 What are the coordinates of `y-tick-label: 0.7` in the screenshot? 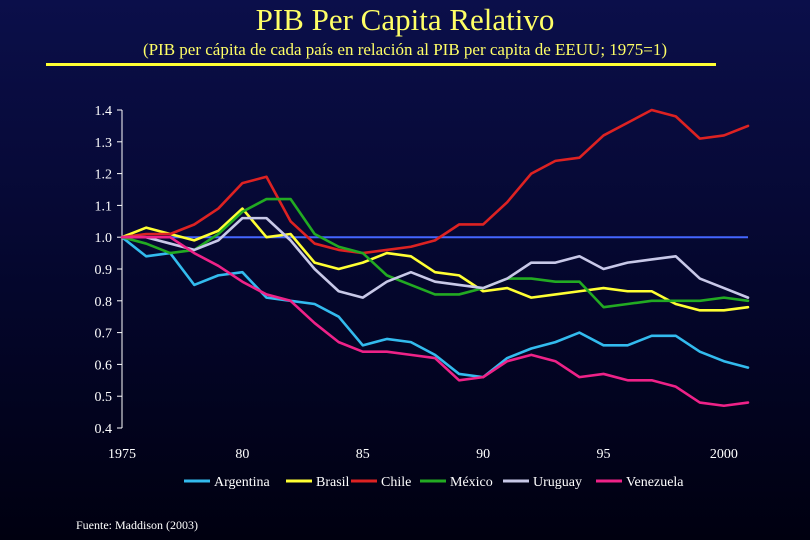 It's located at (104, 334).